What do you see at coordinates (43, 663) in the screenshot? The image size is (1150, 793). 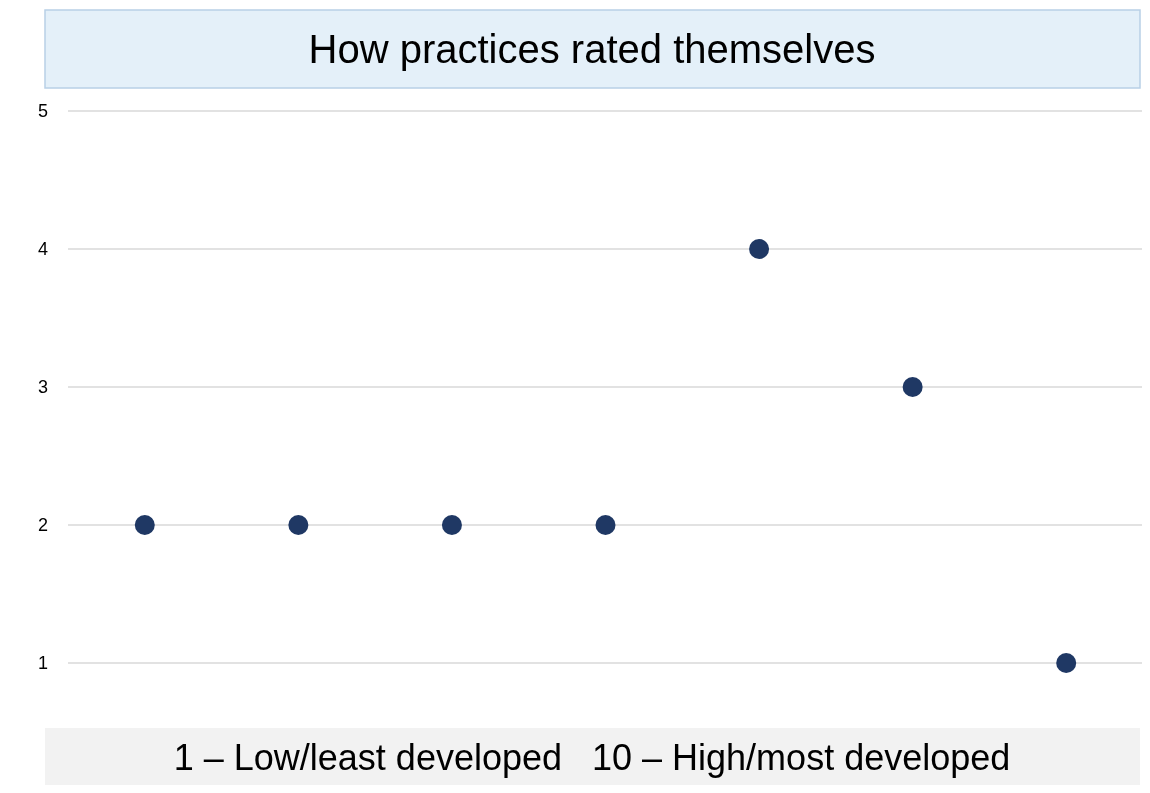 I see `y-tick-label: 1` at bounding box center [43, 663].